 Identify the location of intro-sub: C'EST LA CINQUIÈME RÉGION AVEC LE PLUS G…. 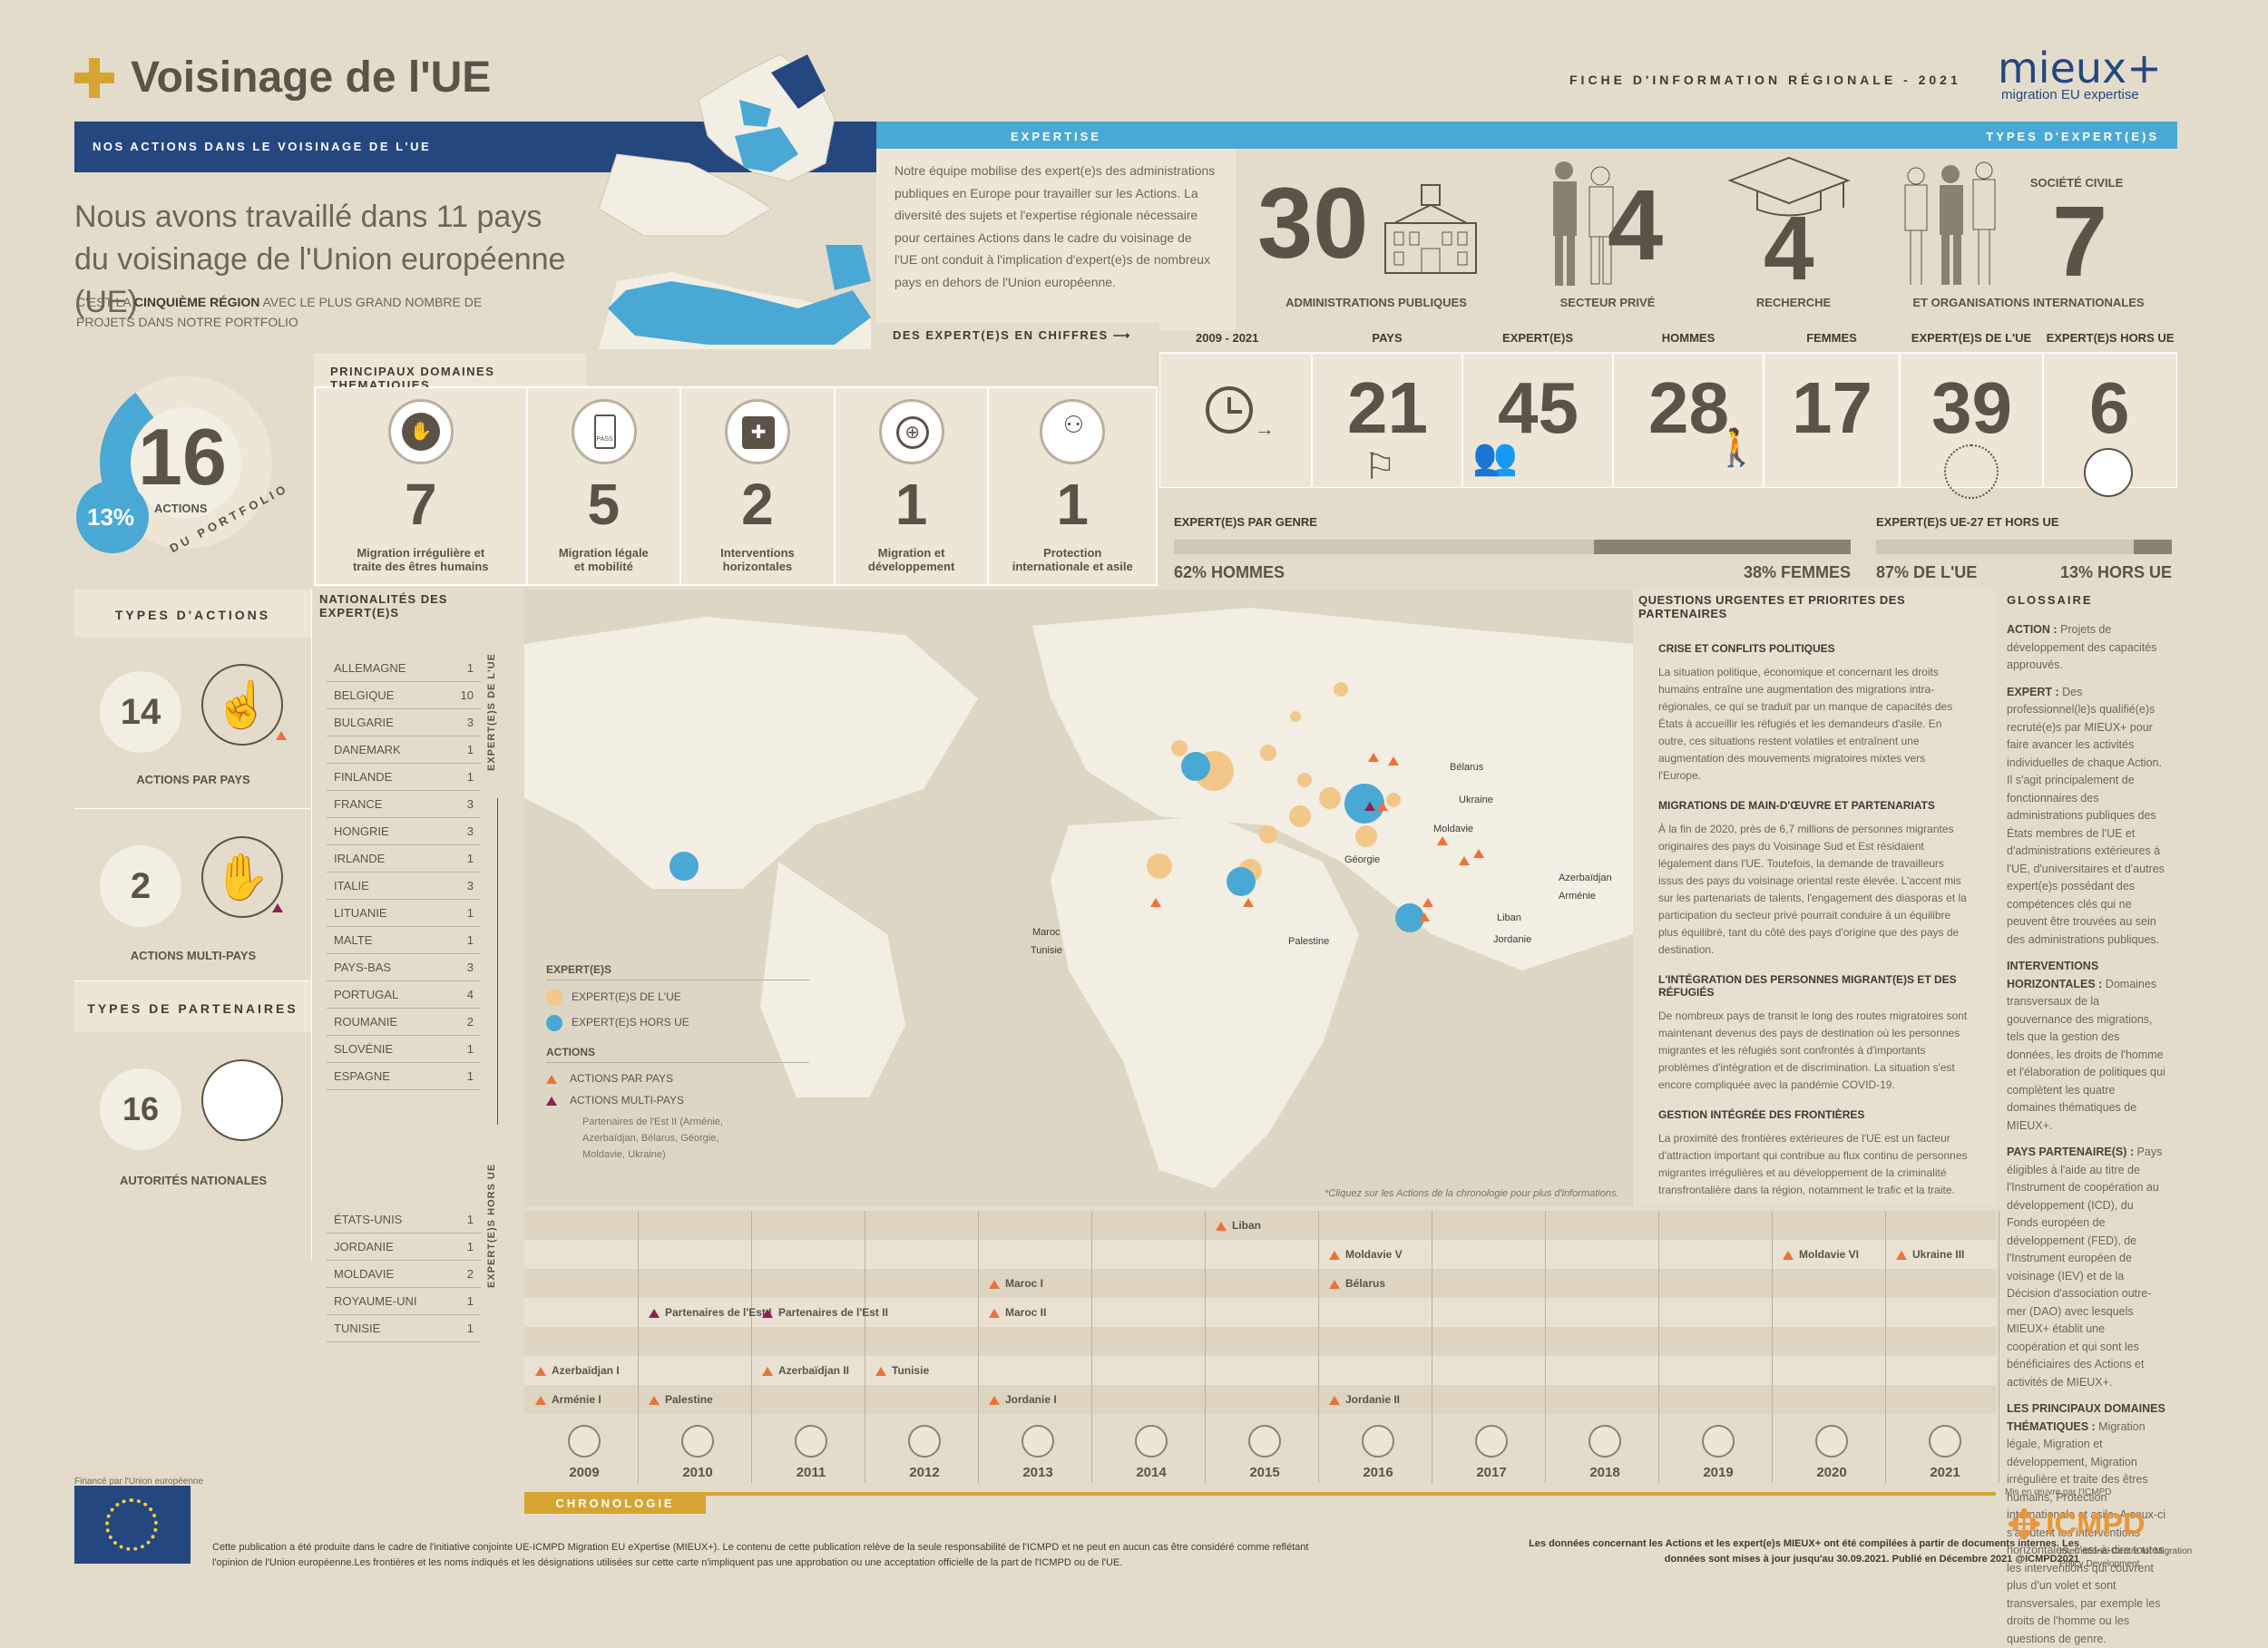
(279, 312).